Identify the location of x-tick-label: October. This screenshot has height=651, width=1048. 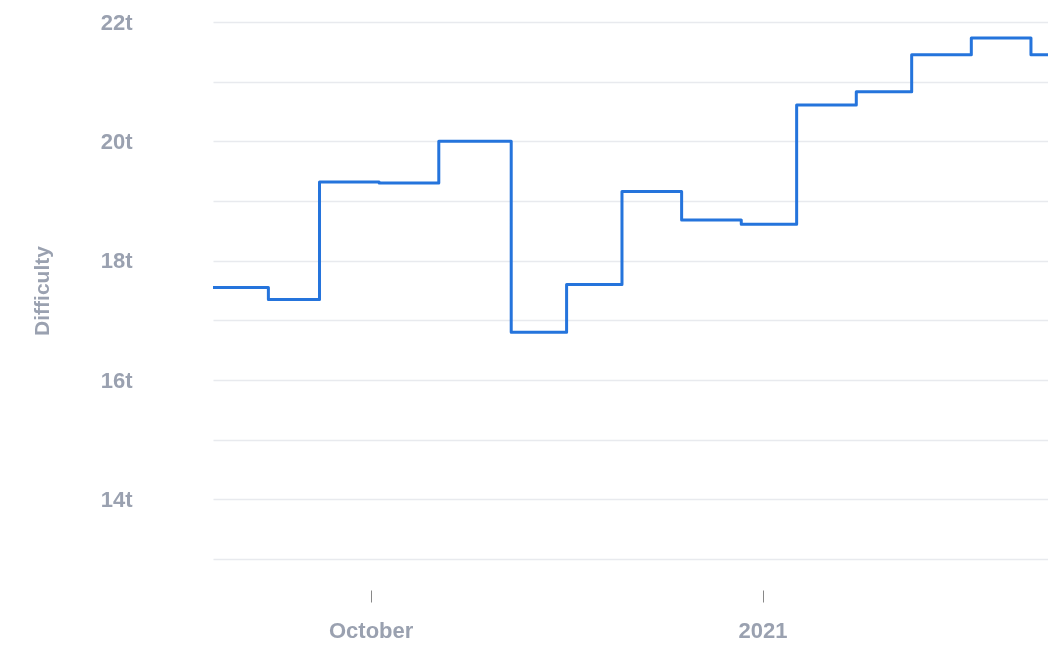
(371, 630).